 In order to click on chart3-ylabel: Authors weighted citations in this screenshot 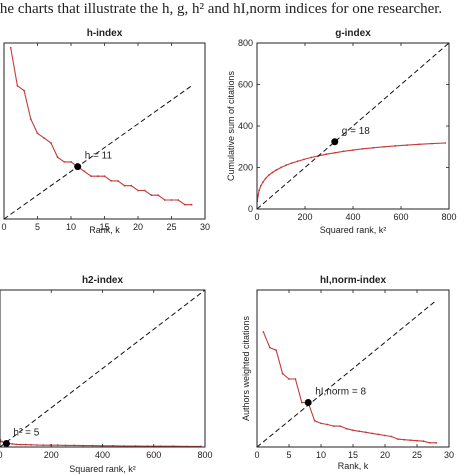, I will do `click(246, 368)`.